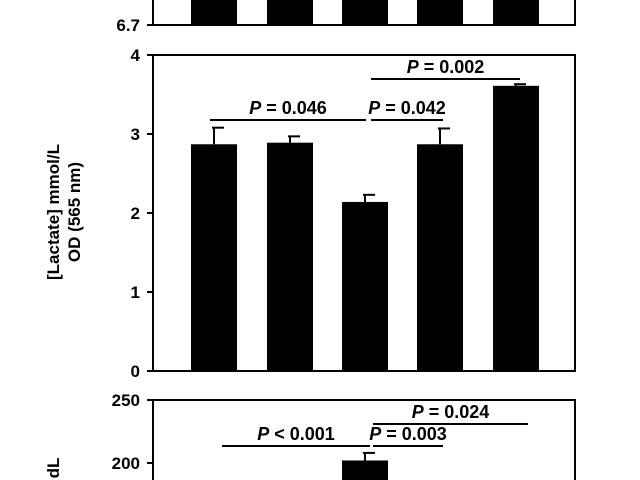 This screenshot has height=480, width=640. Describe the element at coordinates (365, 470) in the screenshot. I see `bottom-bar` at that location.